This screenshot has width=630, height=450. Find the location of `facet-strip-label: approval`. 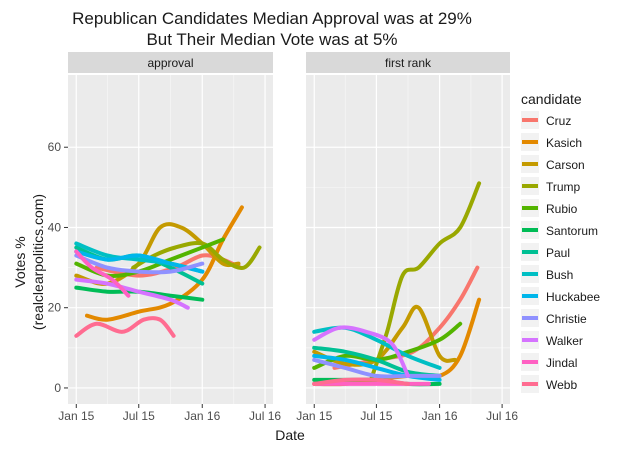

facet-strip-label: approval is located at coordinates (170, 63).